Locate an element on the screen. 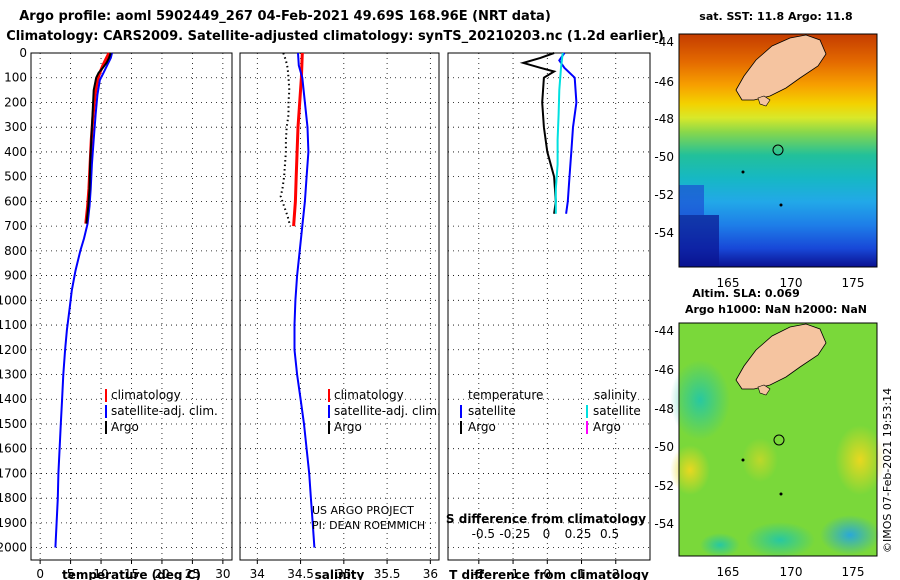 The image size is (900, 580). depth-tick-label: 1100 is located at coordinates (13, 325).